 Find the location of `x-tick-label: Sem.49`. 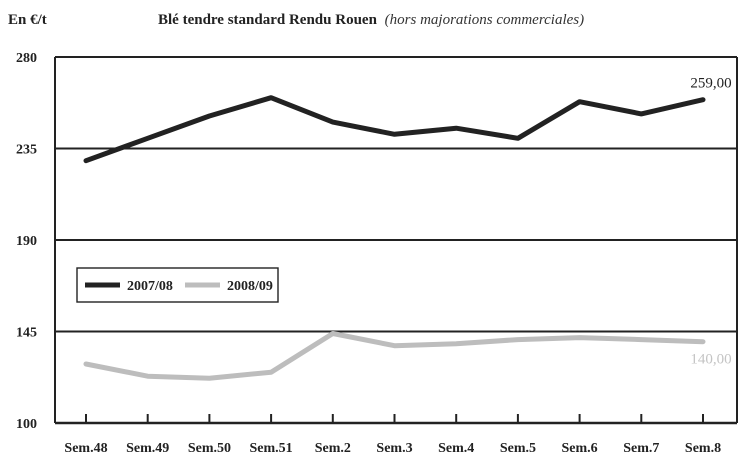

x-tick-label: Sem.49 is located at coordinates (147, 448).